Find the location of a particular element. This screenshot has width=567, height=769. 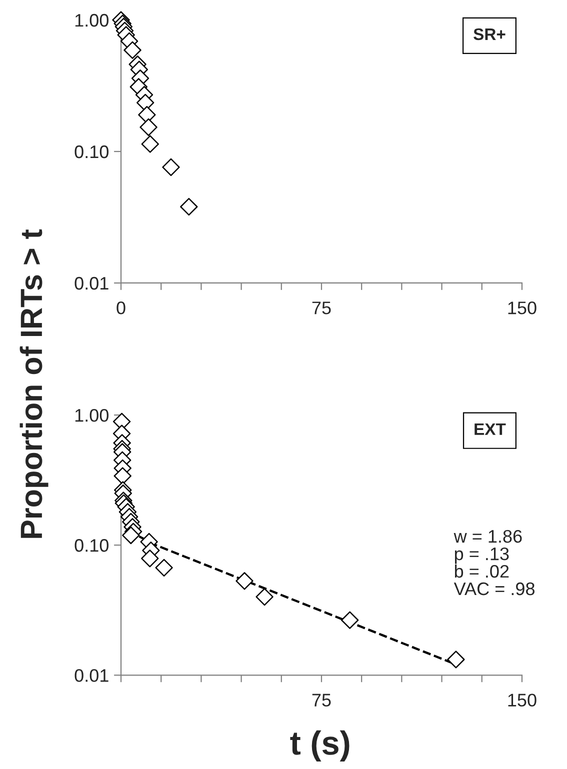

chart-title: EXT is located at coordinates (490, 429).